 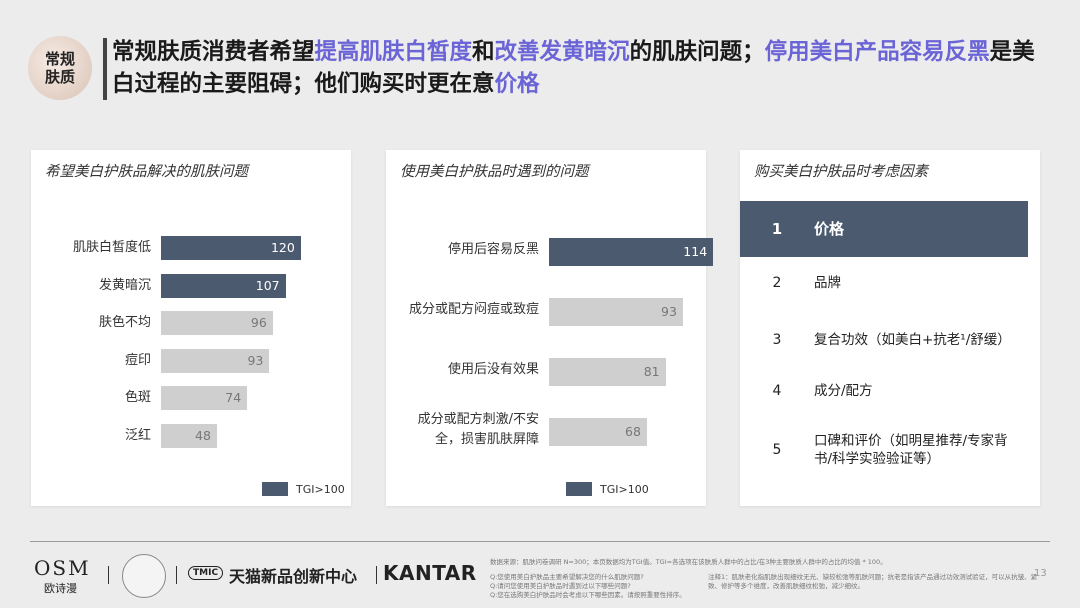 What do you see at coordinates (493, 249) in the screenshot?
I see `bar-category-label: 停用后容易反黑` at bounding box center [493, 249].